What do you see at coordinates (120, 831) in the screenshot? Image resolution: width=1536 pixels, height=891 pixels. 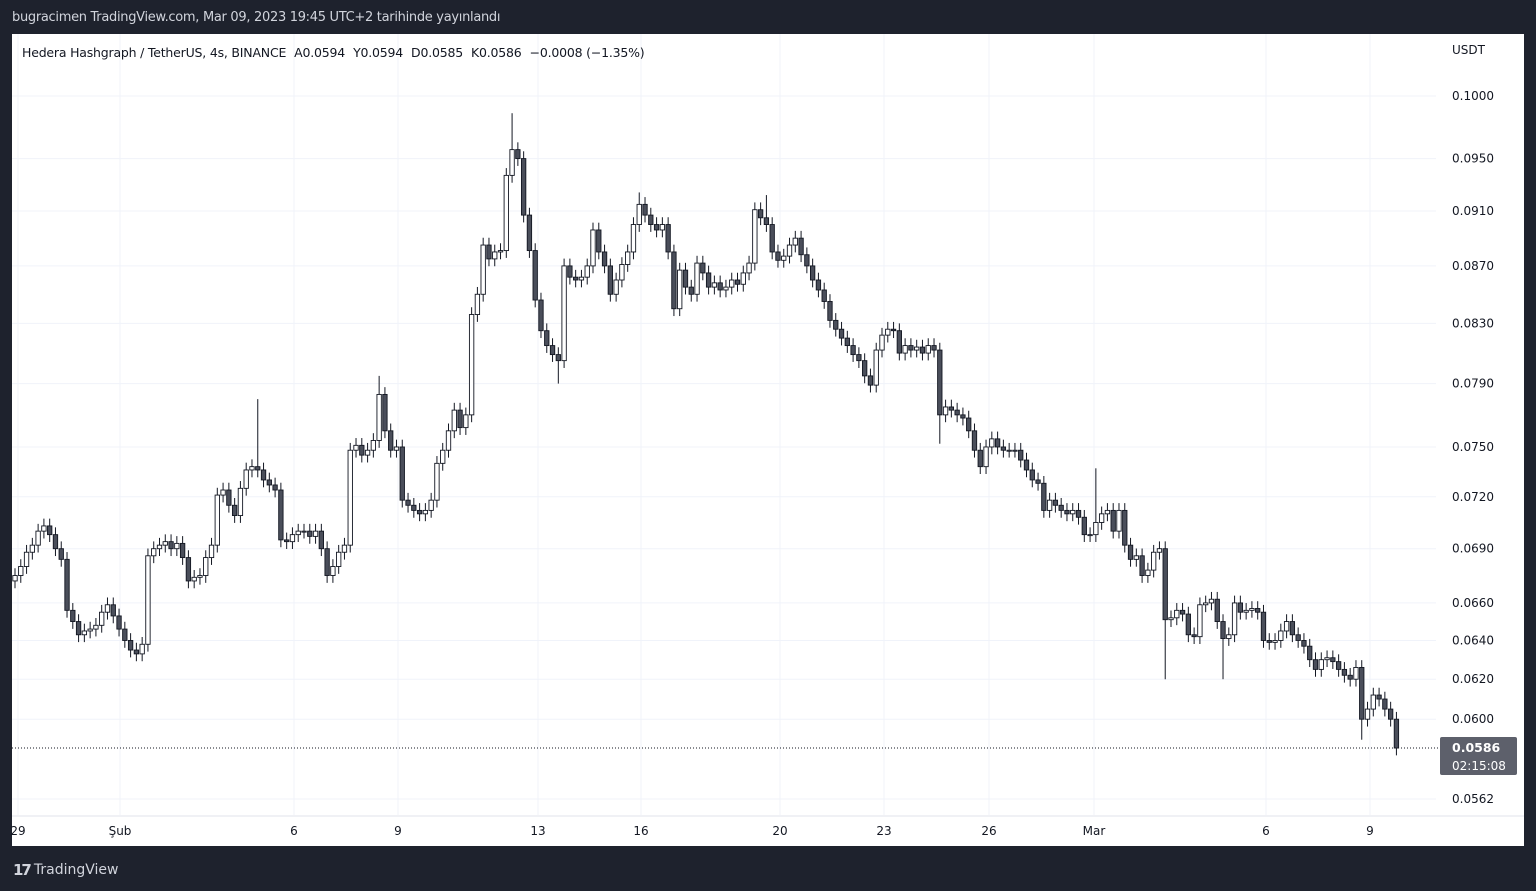 I see `x-tick-label: Şub` at bounding box center [120, 831].